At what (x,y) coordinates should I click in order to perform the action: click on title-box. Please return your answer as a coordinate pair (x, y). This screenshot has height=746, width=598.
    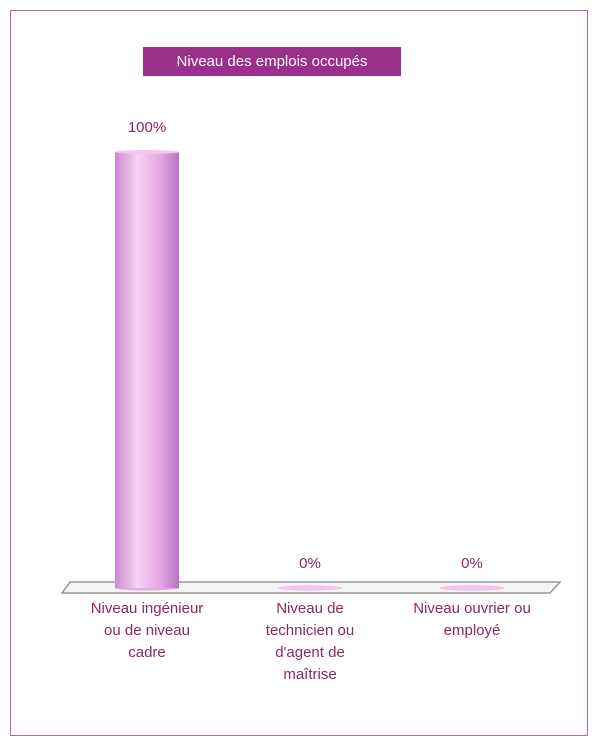
    Looking at the image, I should click on (272, 61).